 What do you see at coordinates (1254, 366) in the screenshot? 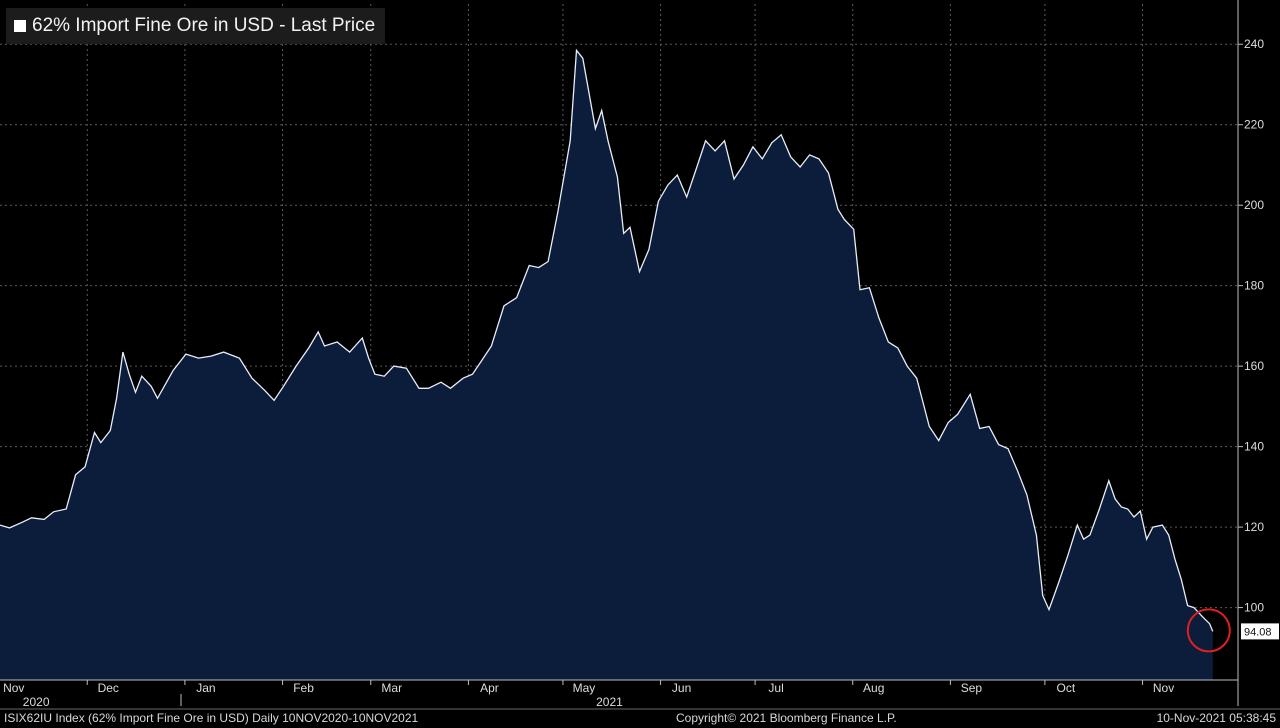
I see `y-tick-label: 160` at bounding box center [1254, 366].